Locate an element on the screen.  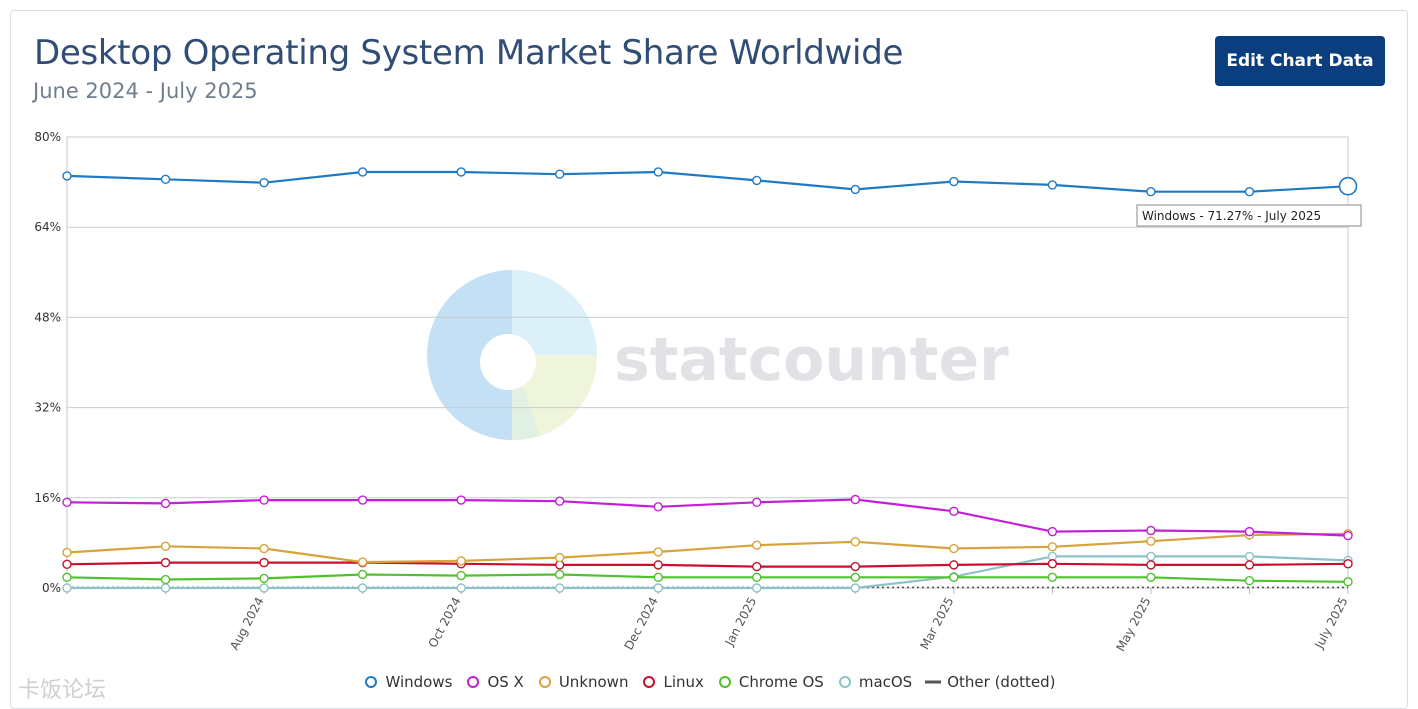
series-line-macos is located at coordinates (708, 572).